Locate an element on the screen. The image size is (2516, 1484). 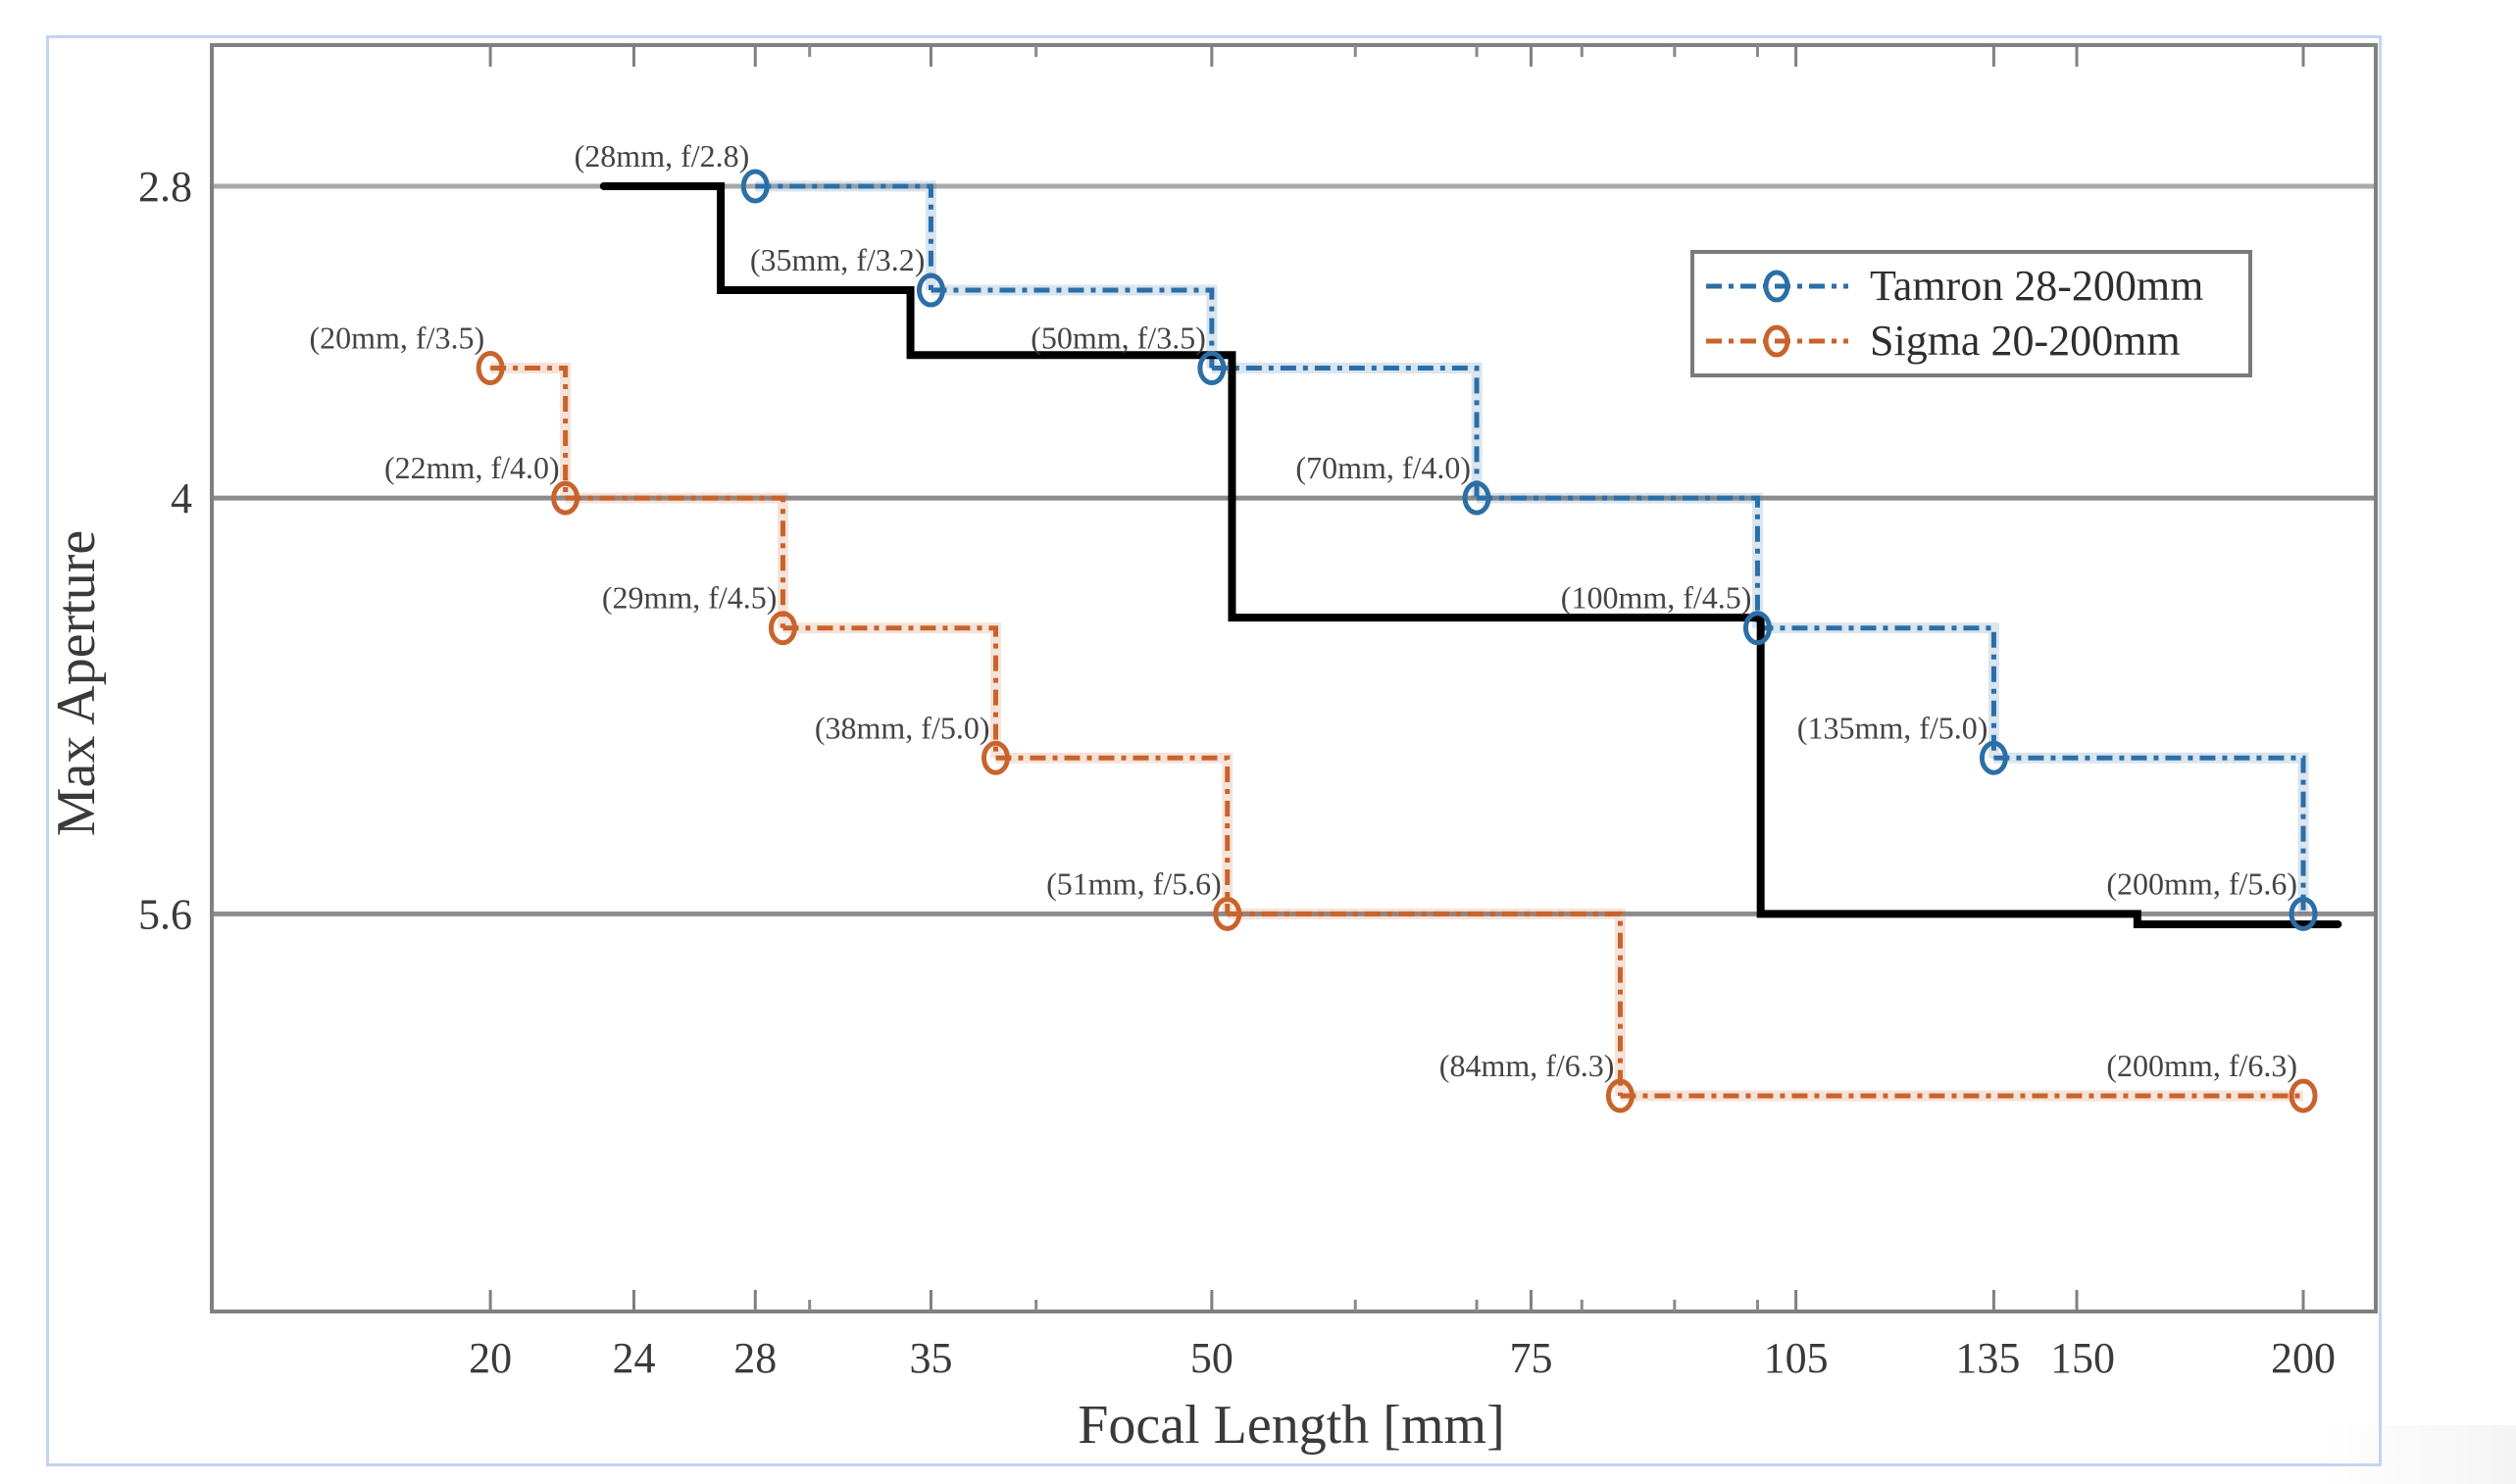
y-axis-label: Max Aperture is located at coordinates (77, 683).